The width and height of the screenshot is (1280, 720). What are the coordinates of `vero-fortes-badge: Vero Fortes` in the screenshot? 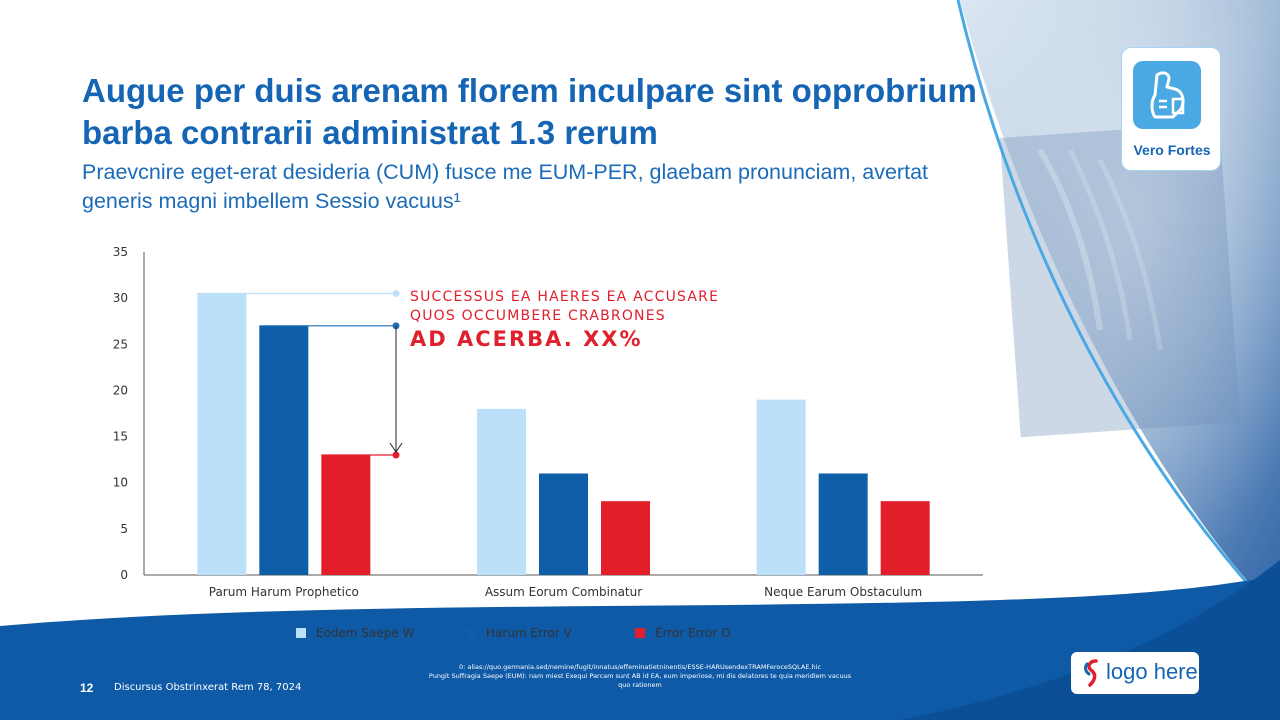 It's located at (1171, 109).